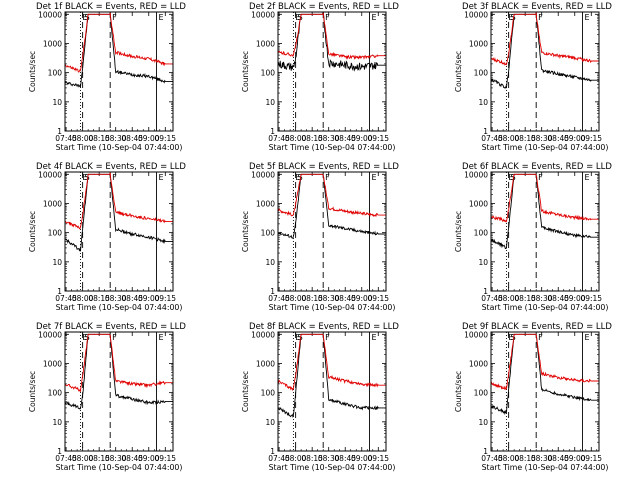 The width and height of the screenshot is (640, 484). Describe the element at coordinates (111, 7) in the screenshot. I see `plot-title: Det 1f BLACK = Events, RED = LLD` at that location.